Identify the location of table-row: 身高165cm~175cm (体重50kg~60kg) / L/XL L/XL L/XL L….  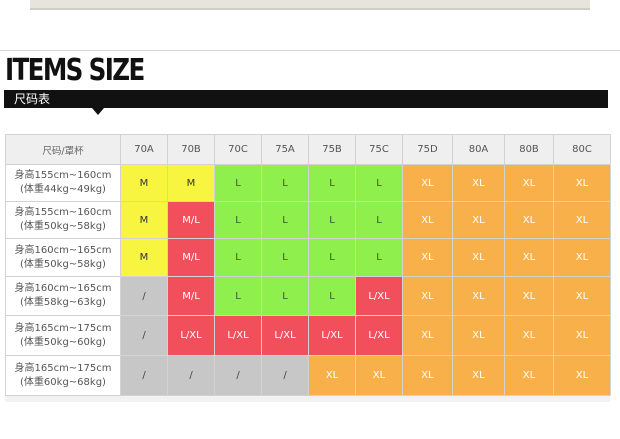
(308, 335).